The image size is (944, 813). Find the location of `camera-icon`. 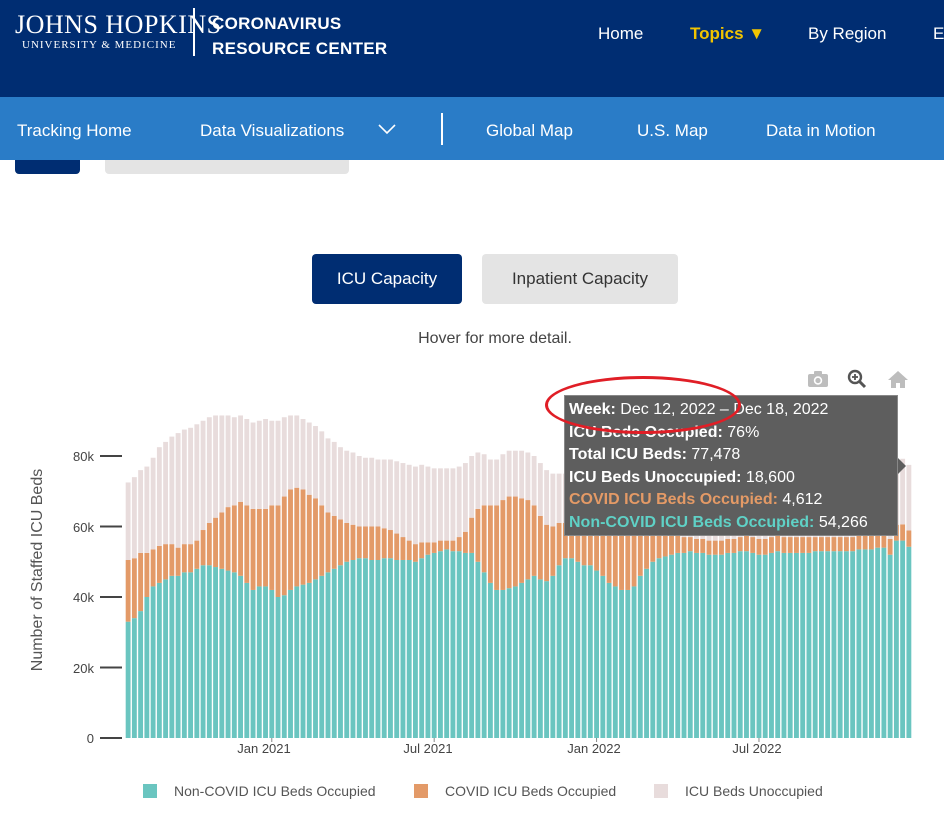

camera-icon is located at coordinates (818, 379).